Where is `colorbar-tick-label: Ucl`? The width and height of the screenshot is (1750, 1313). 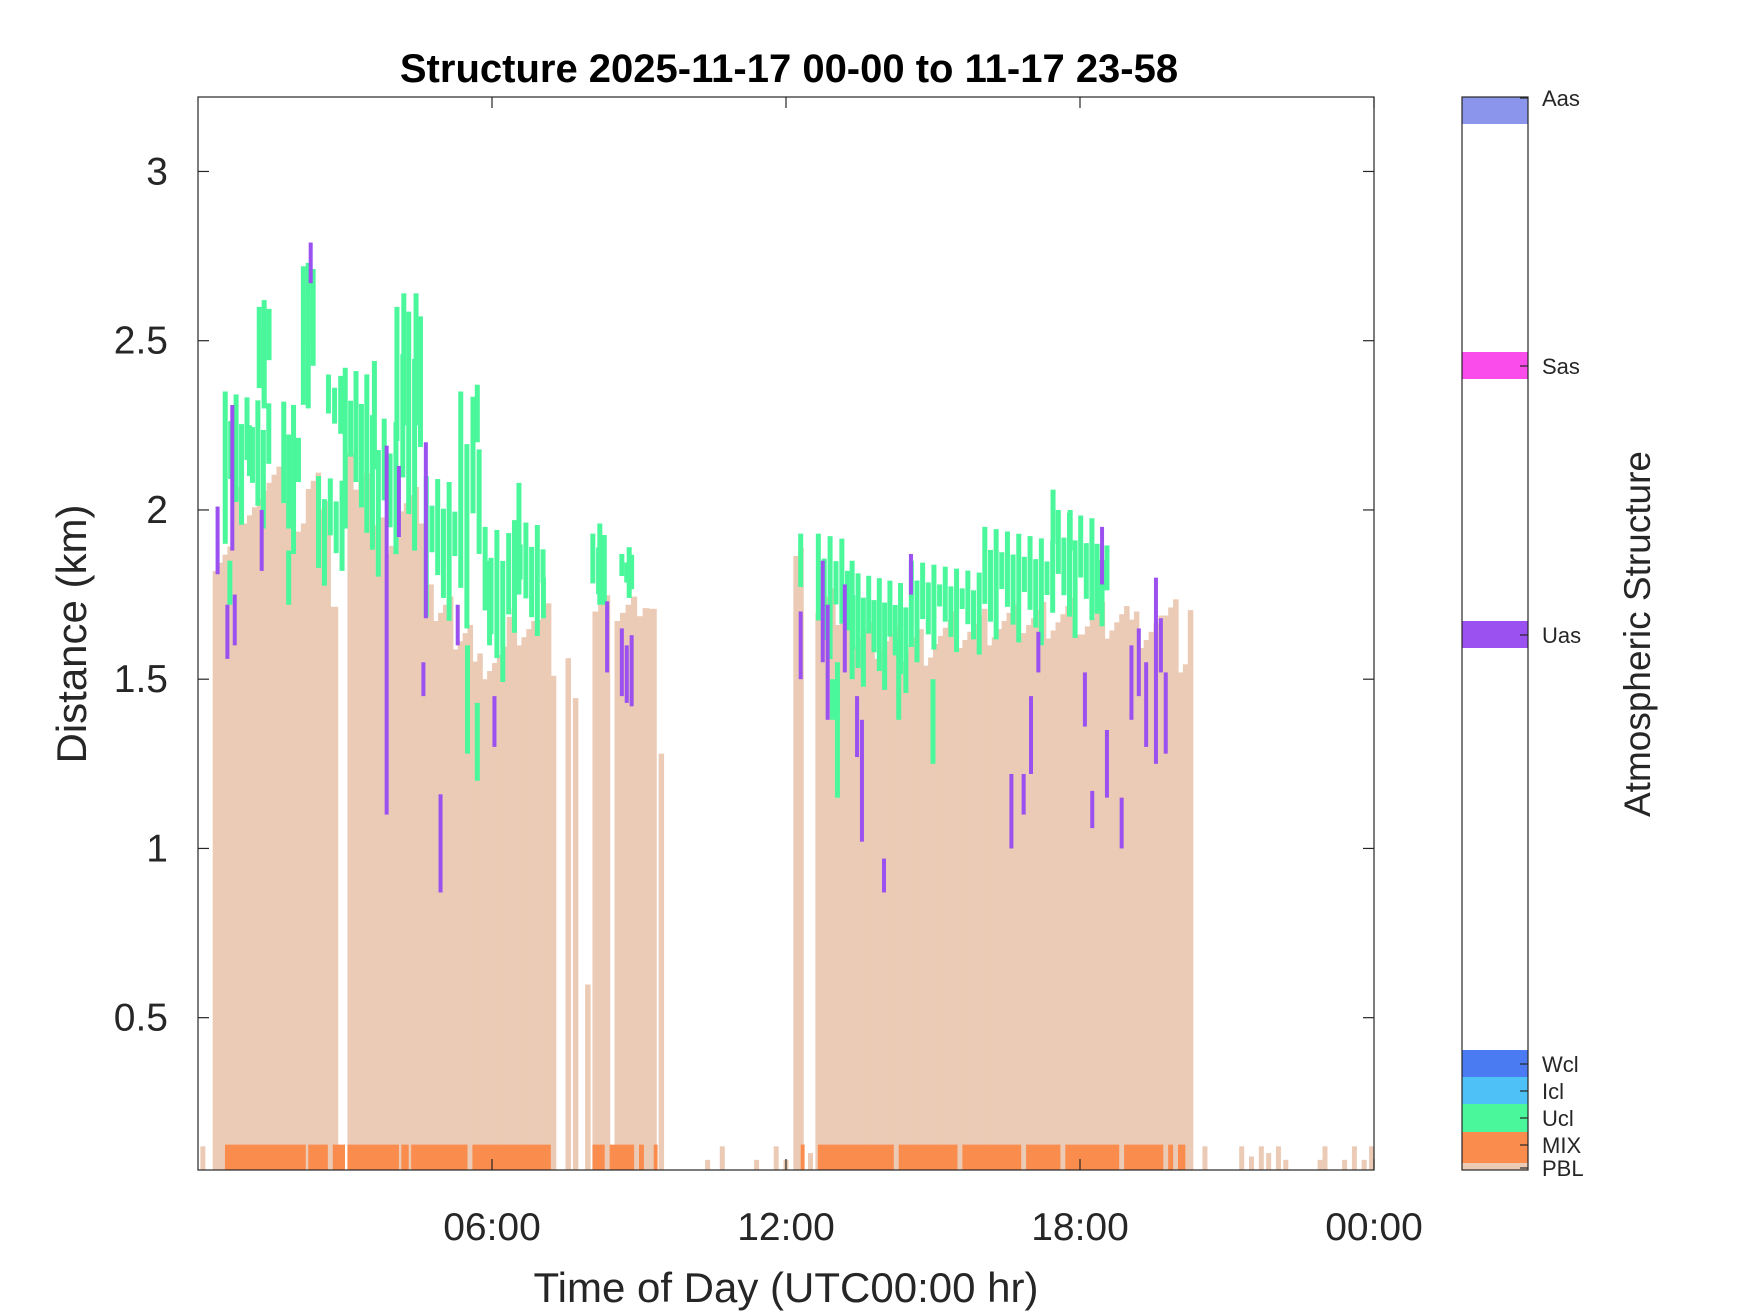
colorbar-tick-label: Ucl is located at coordinates (1558, 1118).